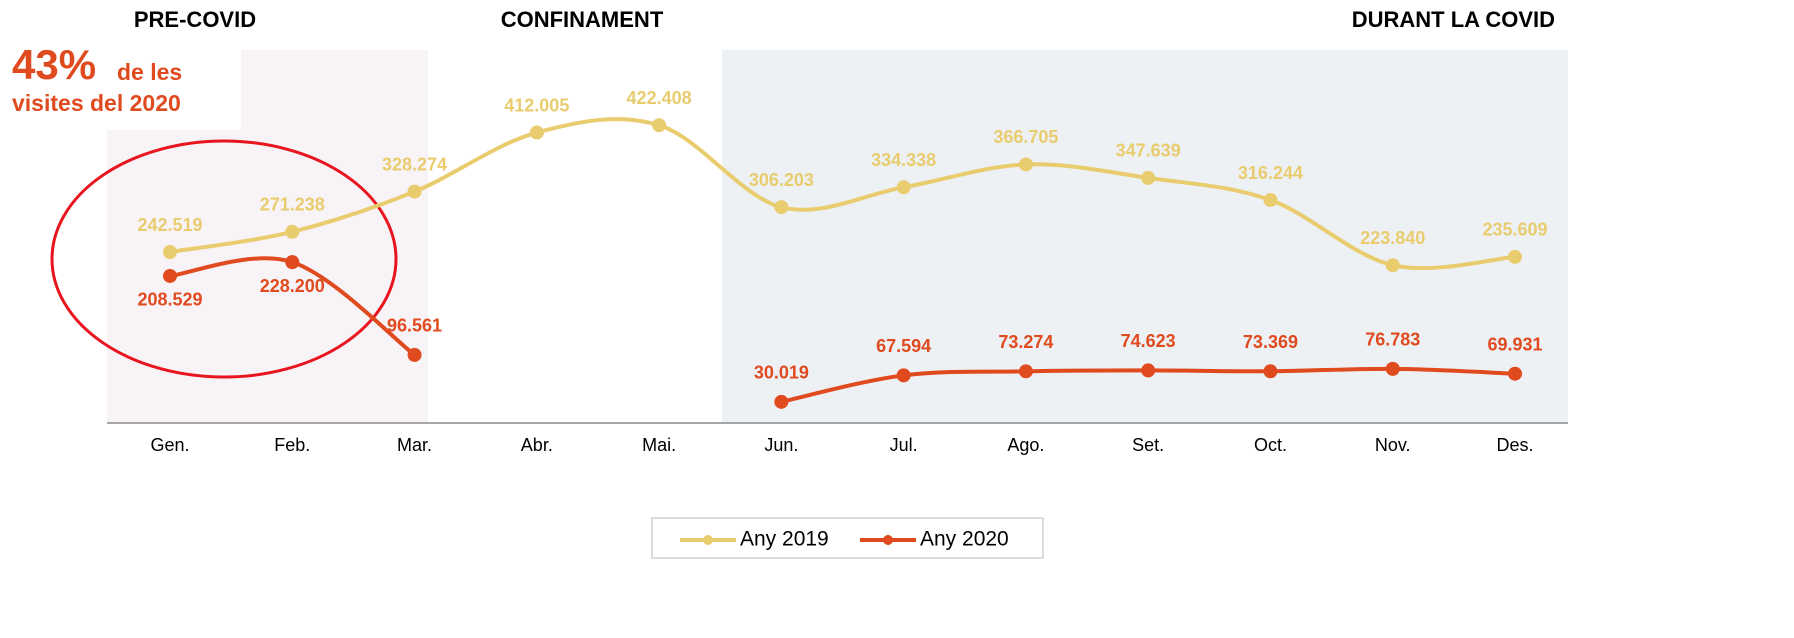 This screenshot has width=1794, height=638. Describe the element at coordinates (1148, 151) in the screenshot. I see `data-label: 347.639` at that location.